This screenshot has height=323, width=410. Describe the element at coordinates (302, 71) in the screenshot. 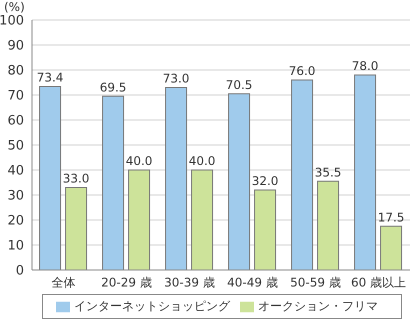

I see `data-label: 76.0` at that location.